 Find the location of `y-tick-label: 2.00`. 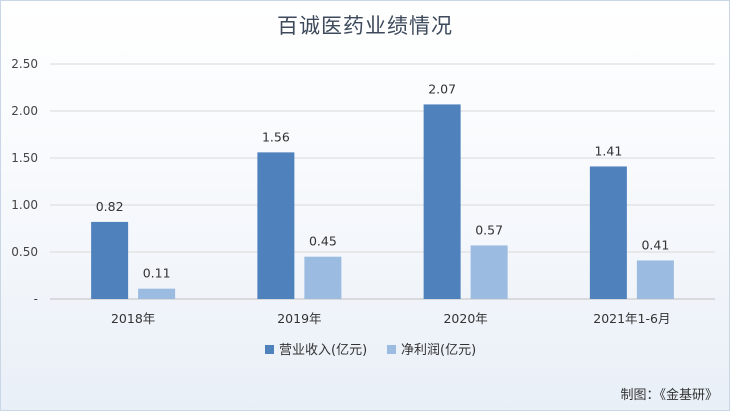

y-tick-label: 2.00 is located at coordinates (24, 111).